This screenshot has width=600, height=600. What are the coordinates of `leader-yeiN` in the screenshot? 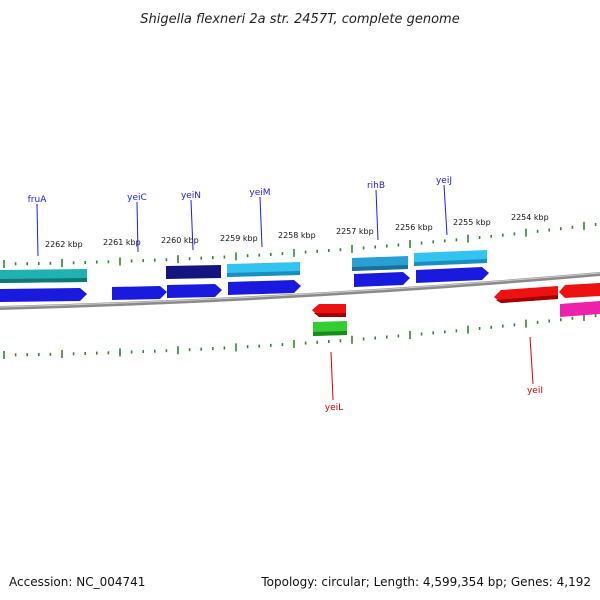 It's located at (192, 225).